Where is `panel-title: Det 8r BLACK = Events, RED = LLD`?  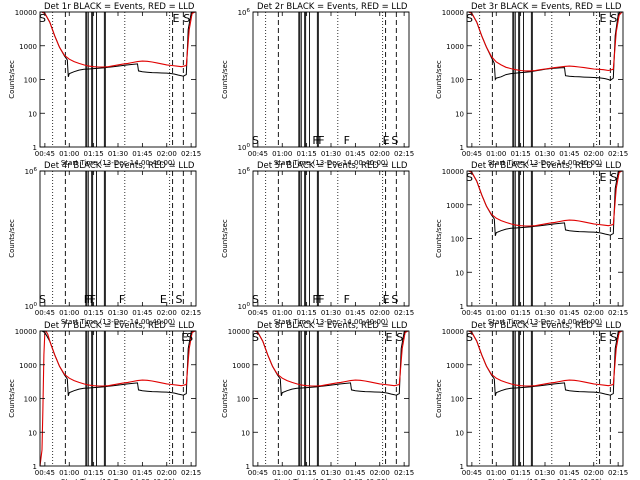 panel-title: Det 8r BLACK = Events, RED = LLD is located at coordinates (332, 326).